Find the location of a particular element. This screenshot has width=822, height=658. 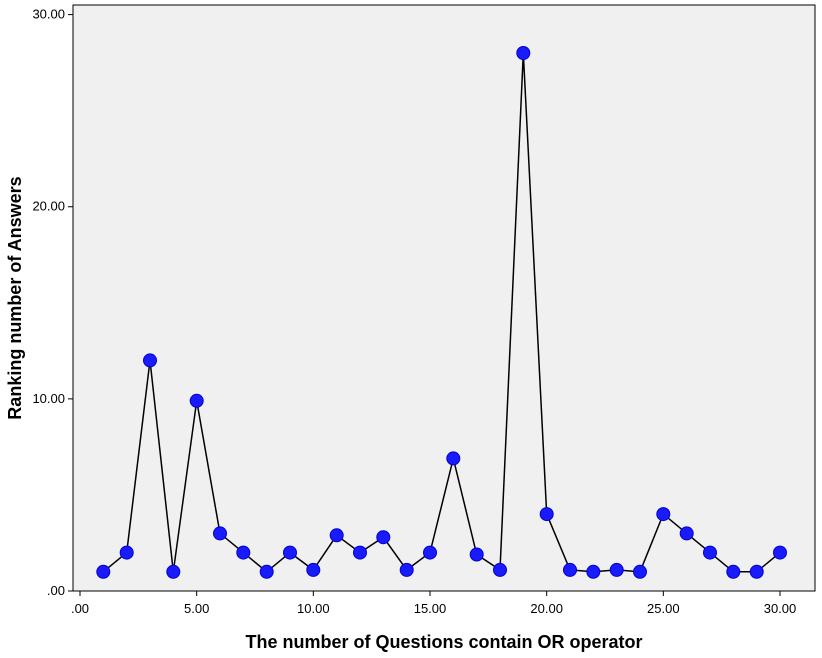

x-axis: .00 5.00 10.00 15.00 20.00 25.00 30.00 is located at coordinates (433, 603).